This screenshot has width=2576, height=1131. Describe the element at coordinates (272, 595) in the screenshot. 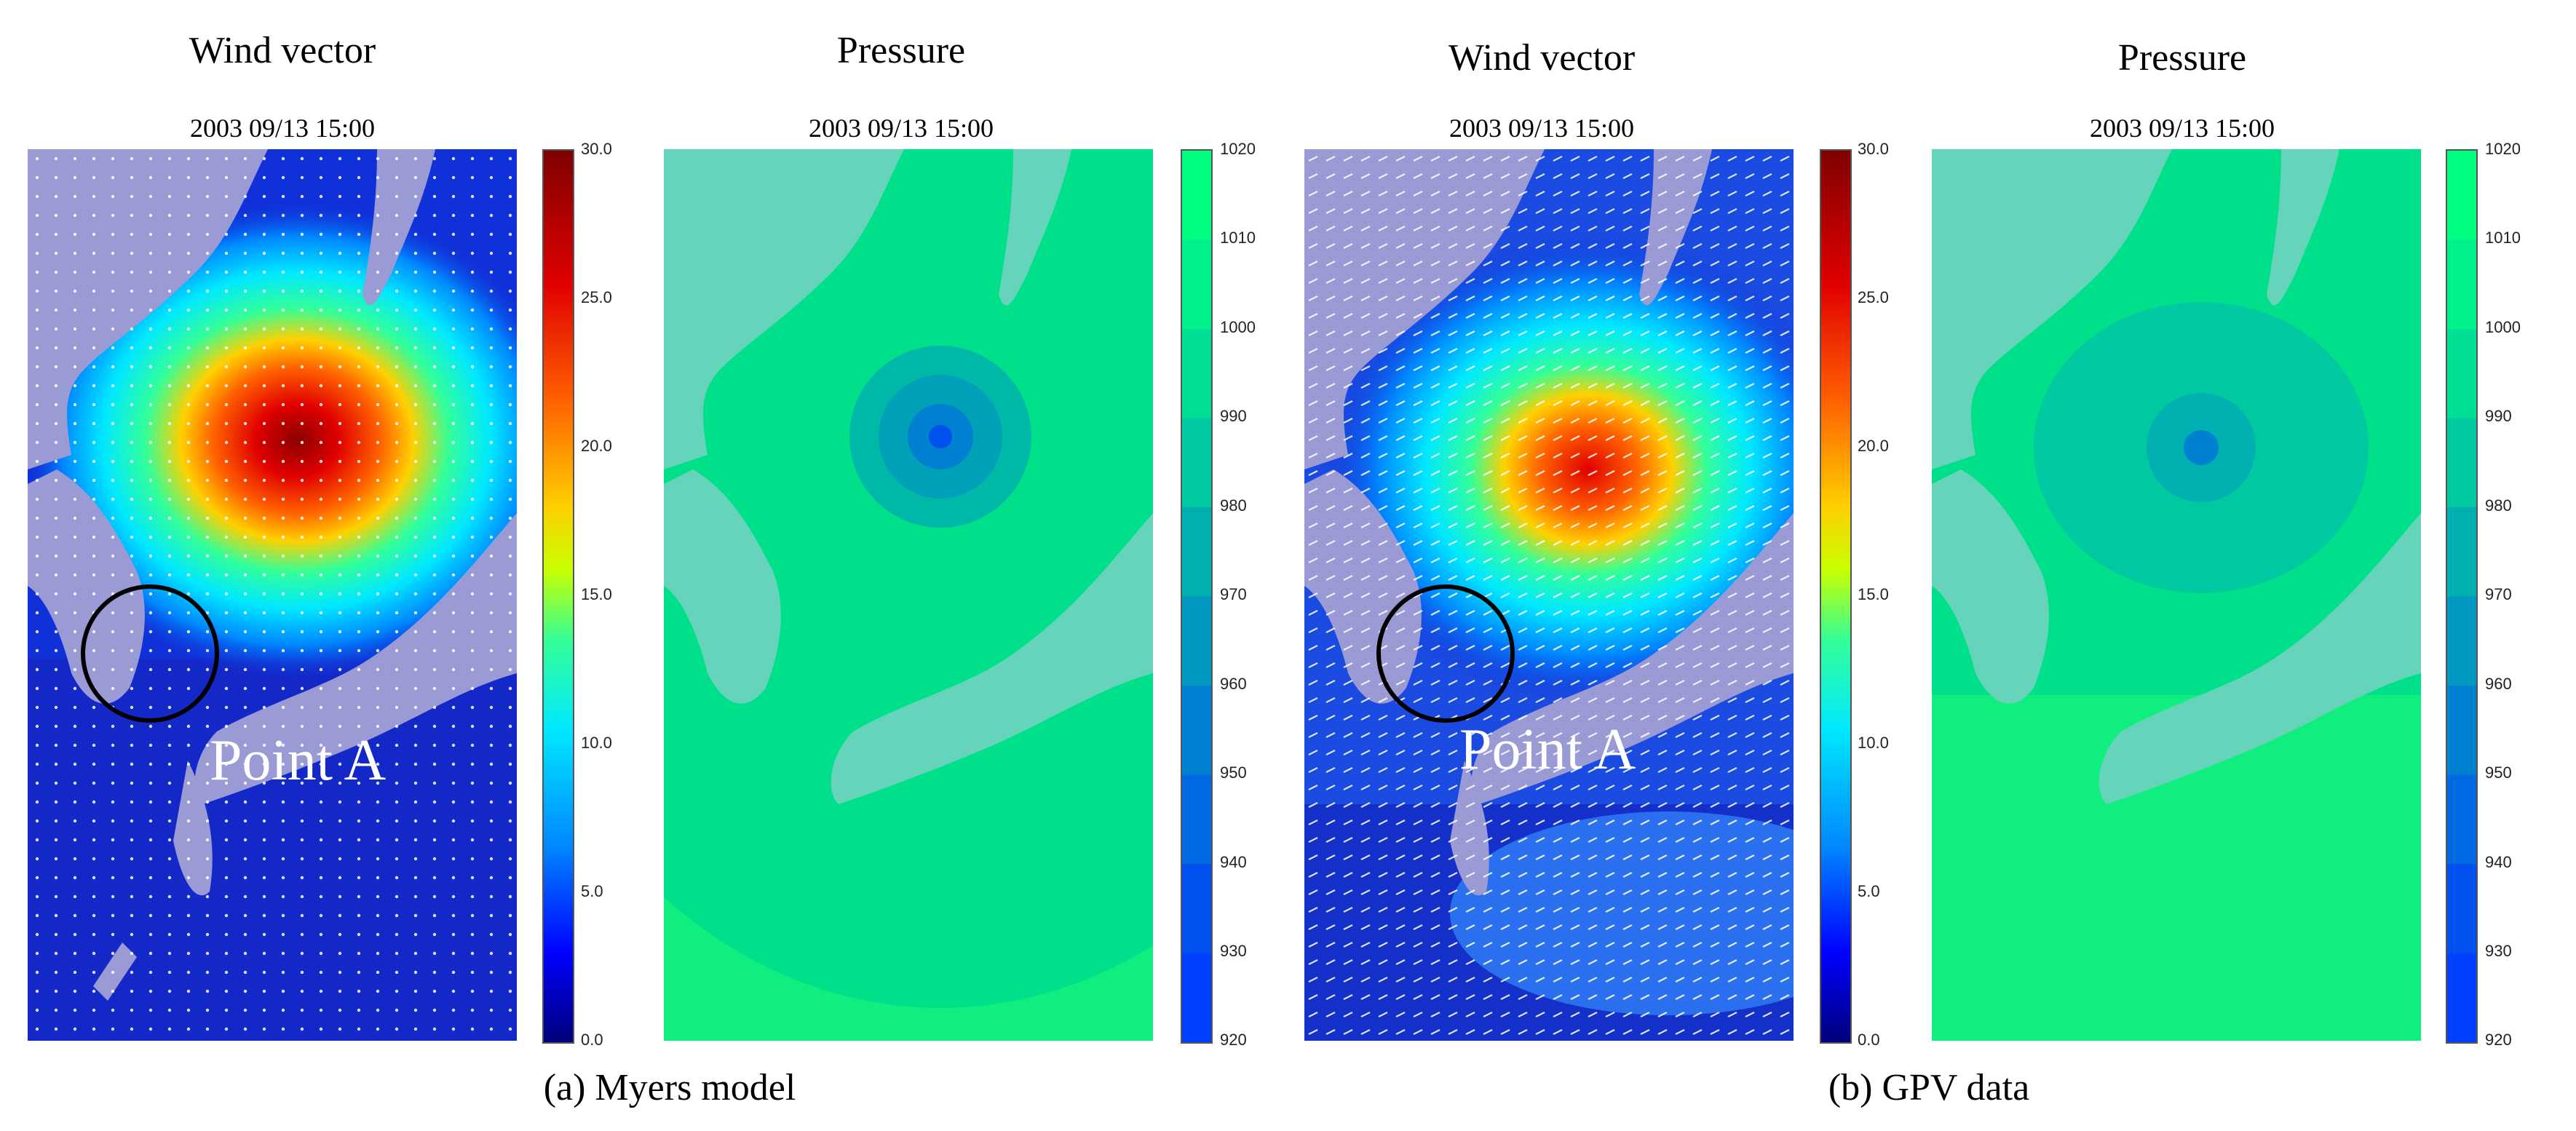

I see `wind-map-a` at that location.